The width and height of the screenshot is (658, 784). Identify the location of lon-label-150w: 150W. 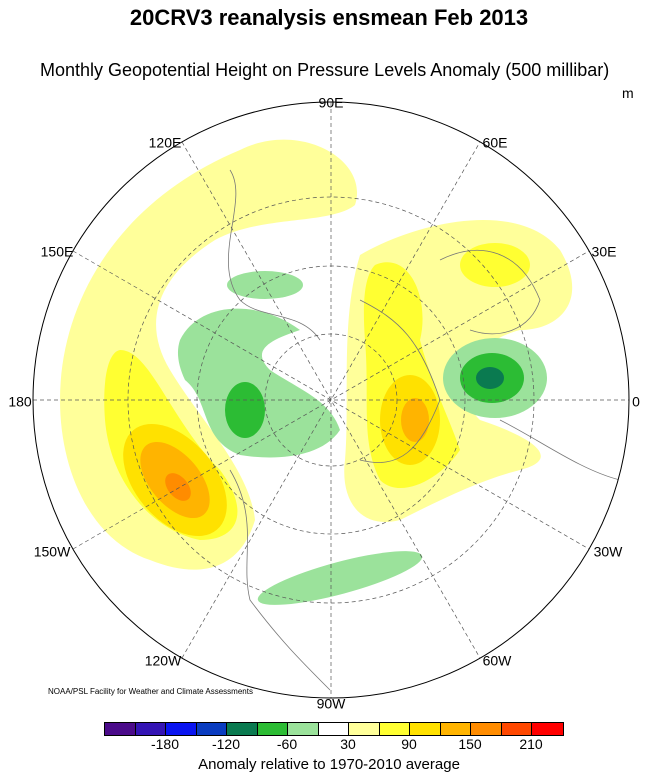
(52, 551).